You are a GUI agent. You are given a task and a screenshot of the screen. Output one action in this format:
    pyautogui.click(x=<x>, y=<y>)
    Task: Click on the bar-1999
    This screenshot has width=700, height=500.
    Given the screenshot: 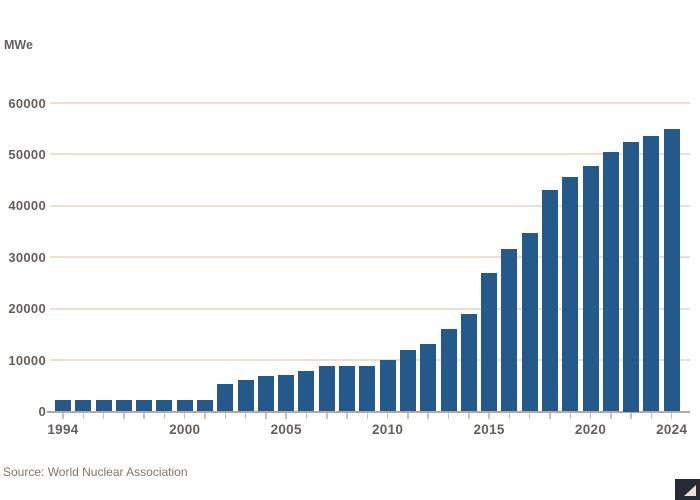 What is the action you would take?
    pyautogui.click(x=164, y=406)
    